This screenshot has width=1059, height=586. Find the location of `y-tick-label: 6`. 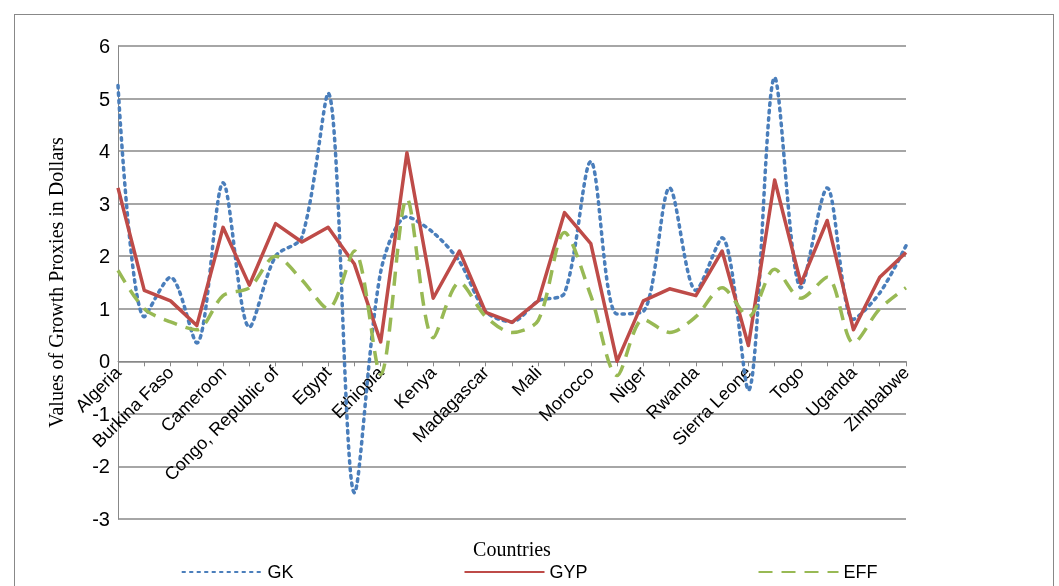

y-tick-label: 6 is located at coordinates (104, 46).